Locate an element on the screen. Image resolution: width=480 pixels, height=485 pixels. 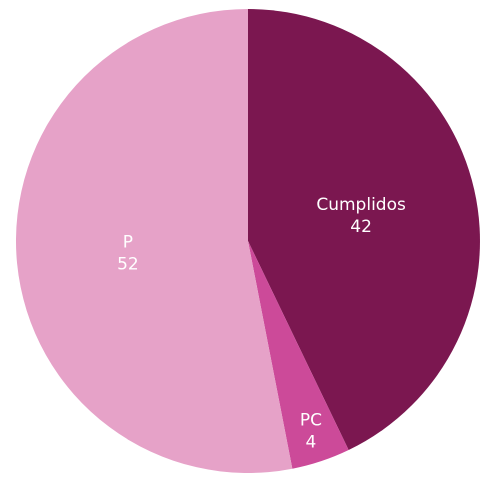
slice-label-cumplidos: Cumplidos is located at coordinates (361, 205).